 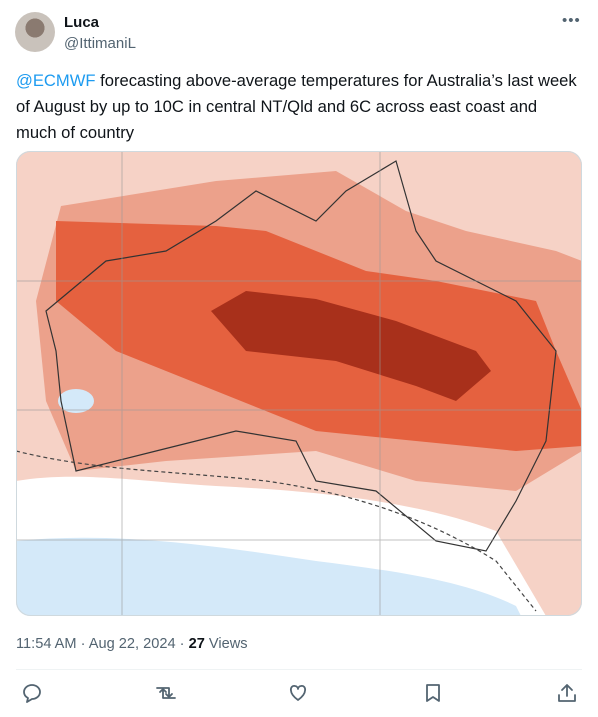 What do you see at coordinates (299, 669) in the screenshot?
I see `divider` at bounding box center [299, 669].